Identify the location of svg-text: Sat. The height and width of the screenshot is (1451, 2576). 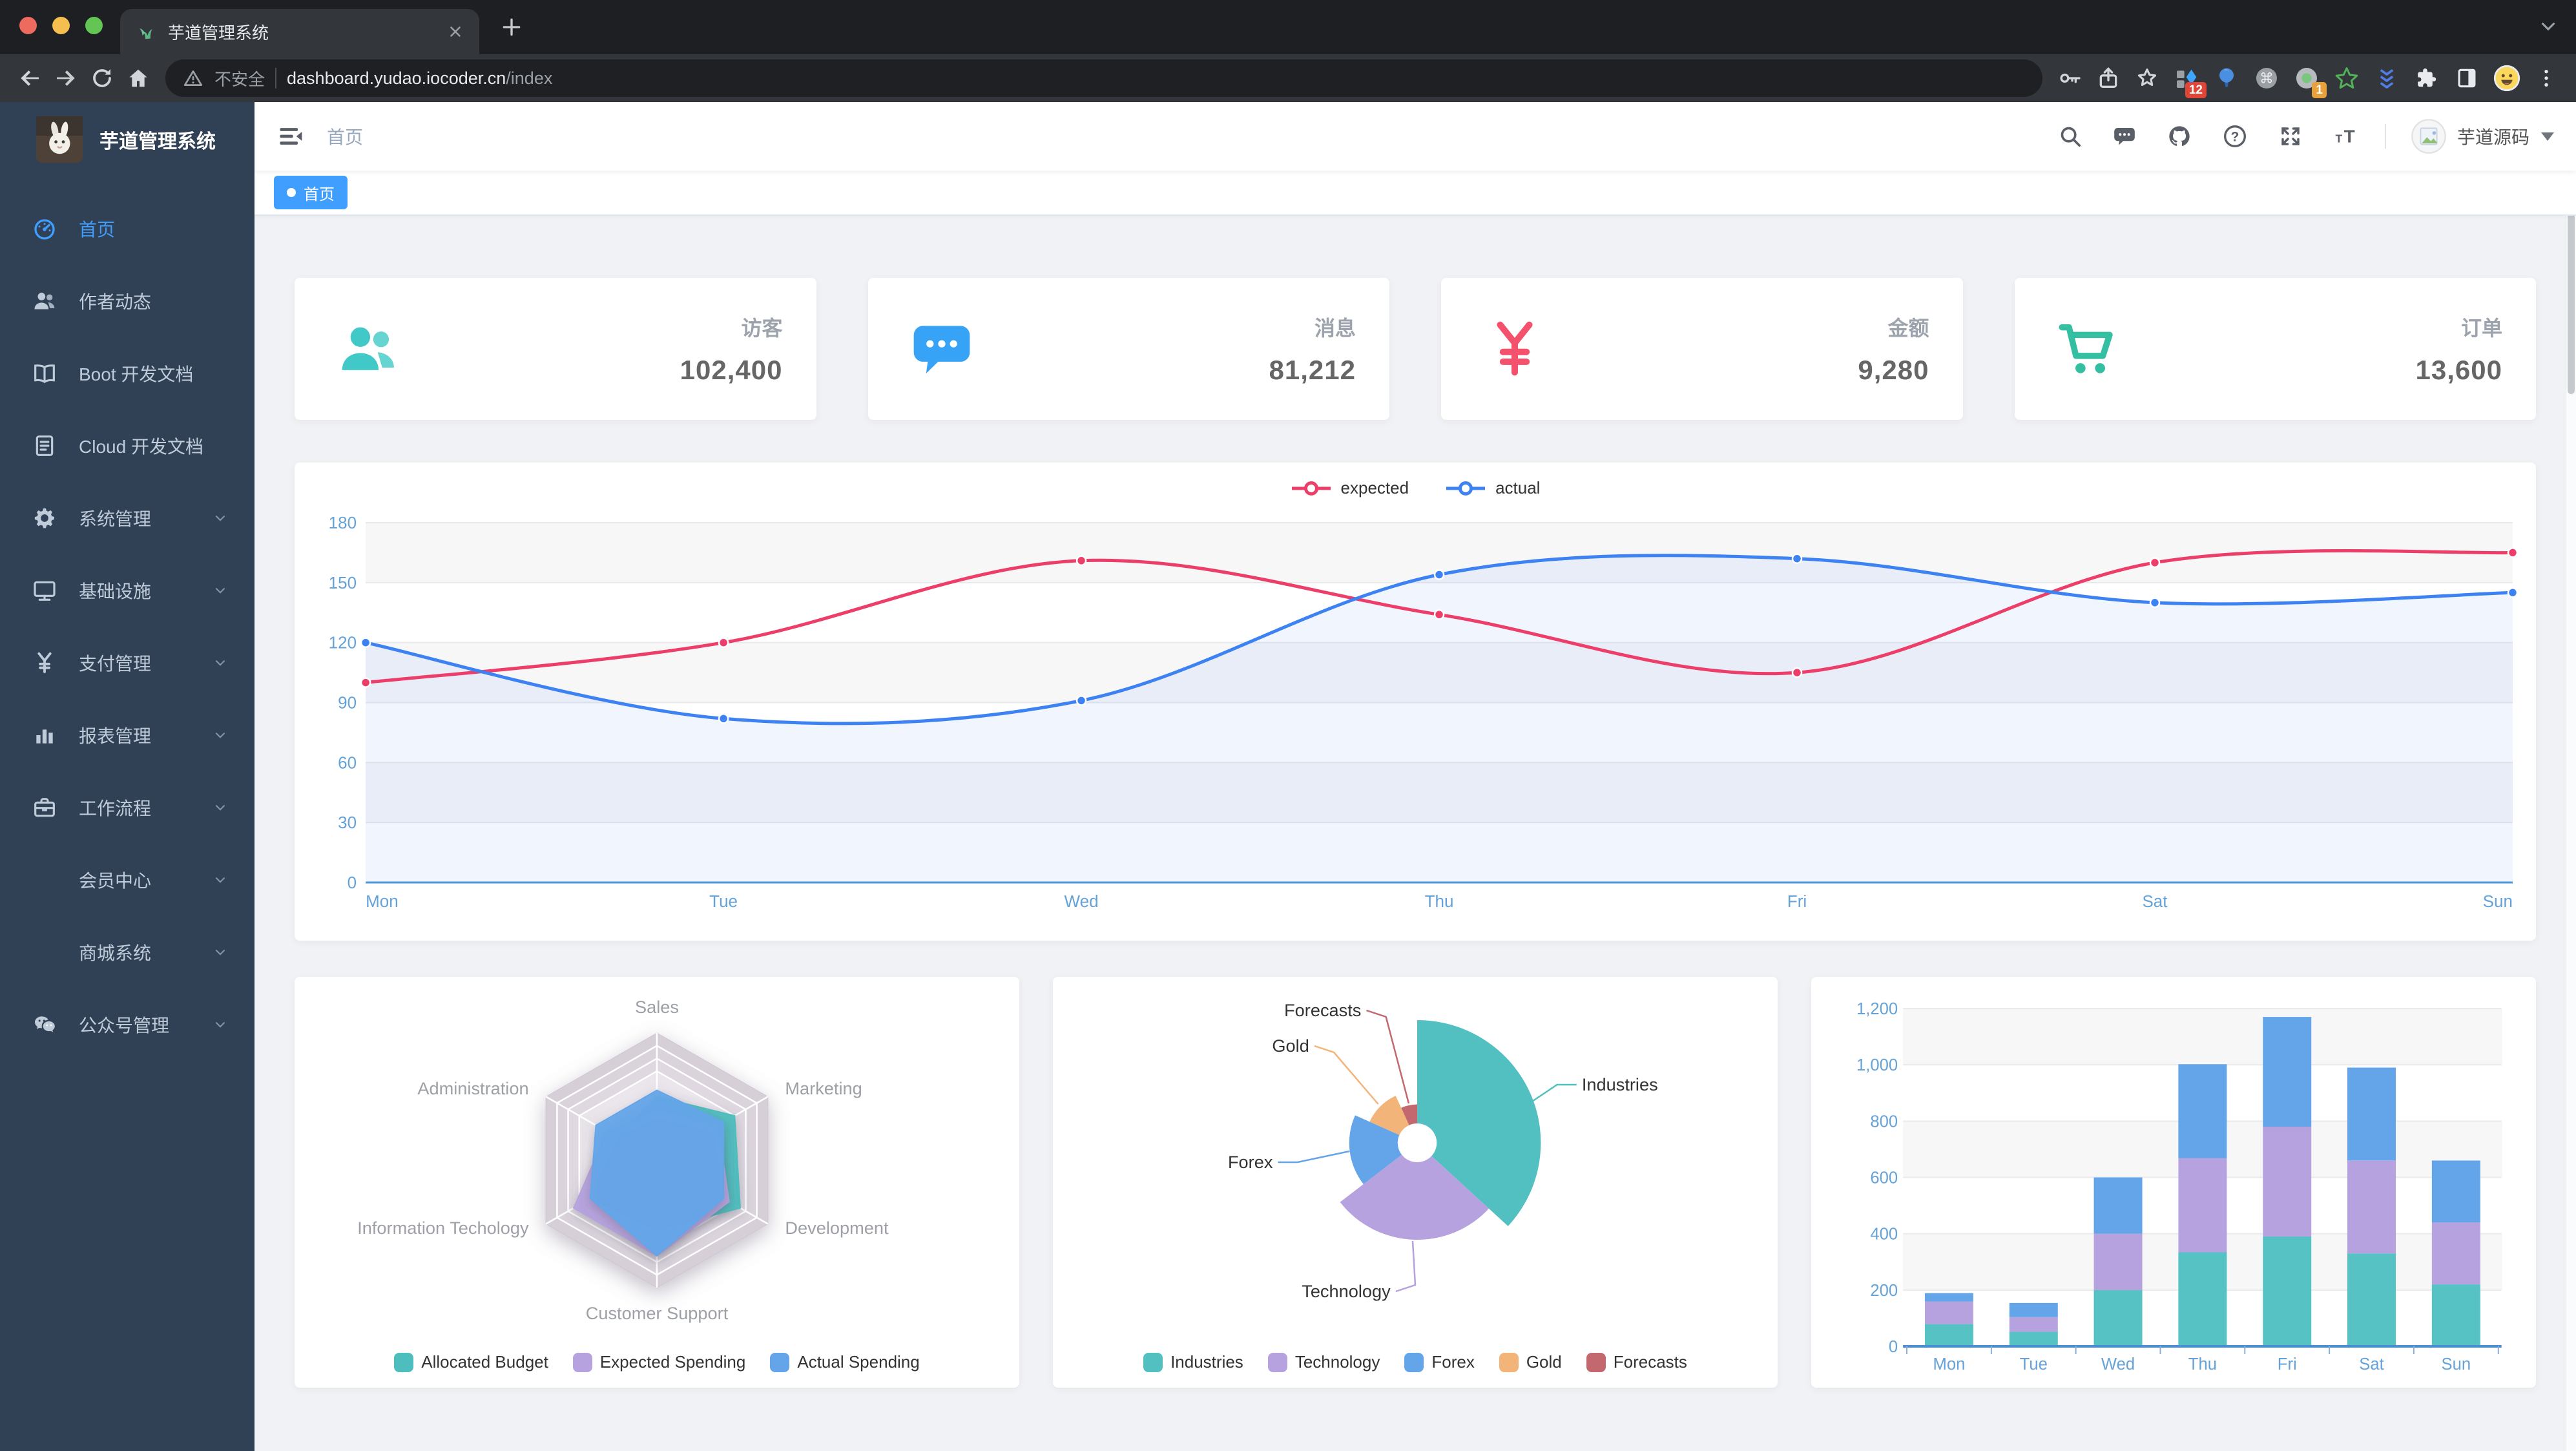
(2371, 1364).